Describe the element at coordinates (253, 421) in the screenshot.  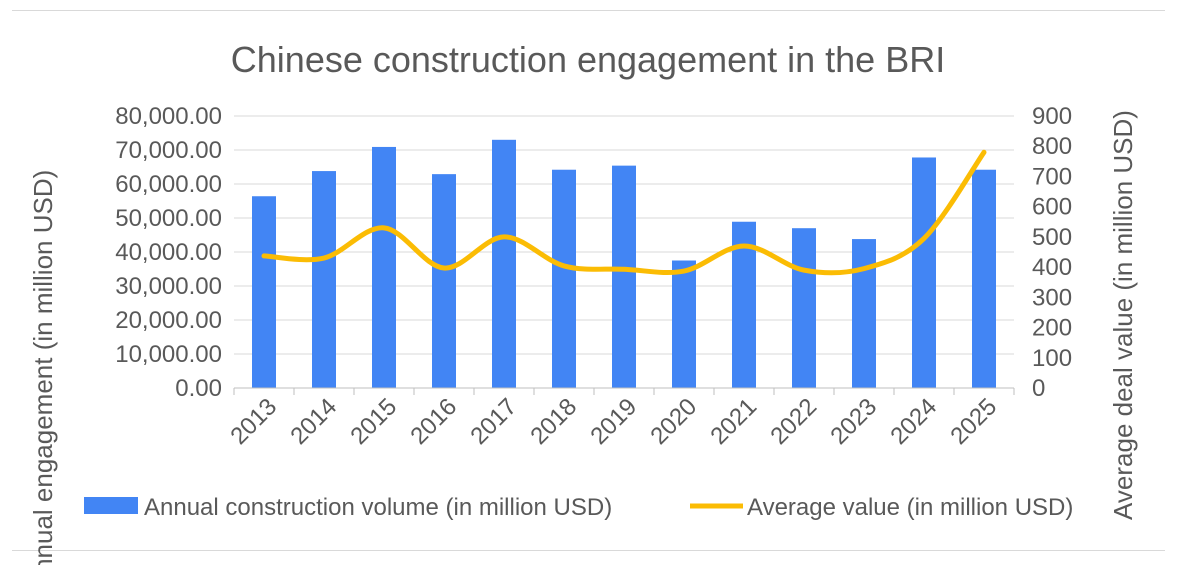
I see `x-tick-label: 2013` at that location.